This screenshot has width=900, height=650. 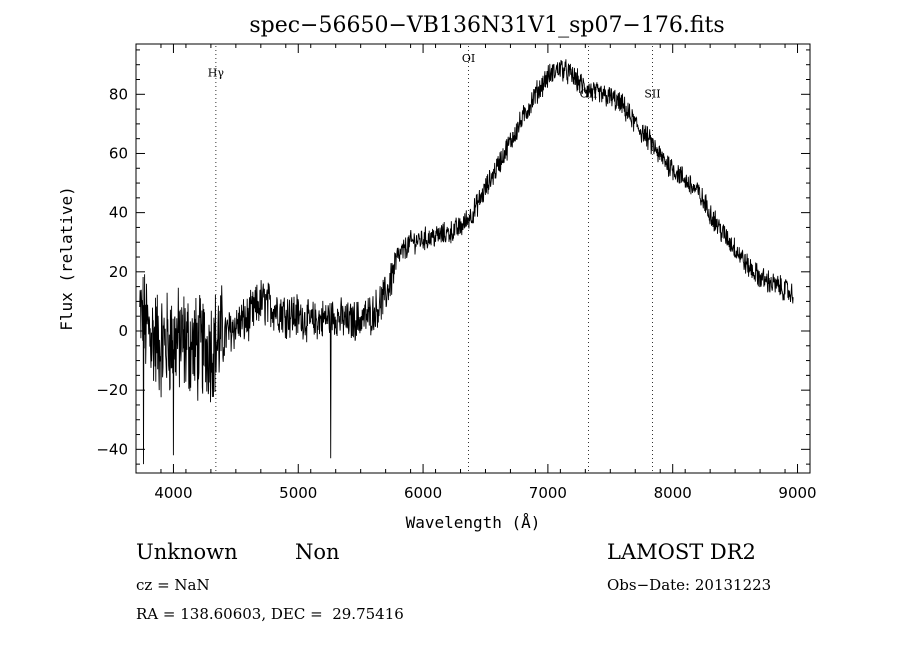 I want to click on x-tick-label: 8000, so click(x=673, y=493).